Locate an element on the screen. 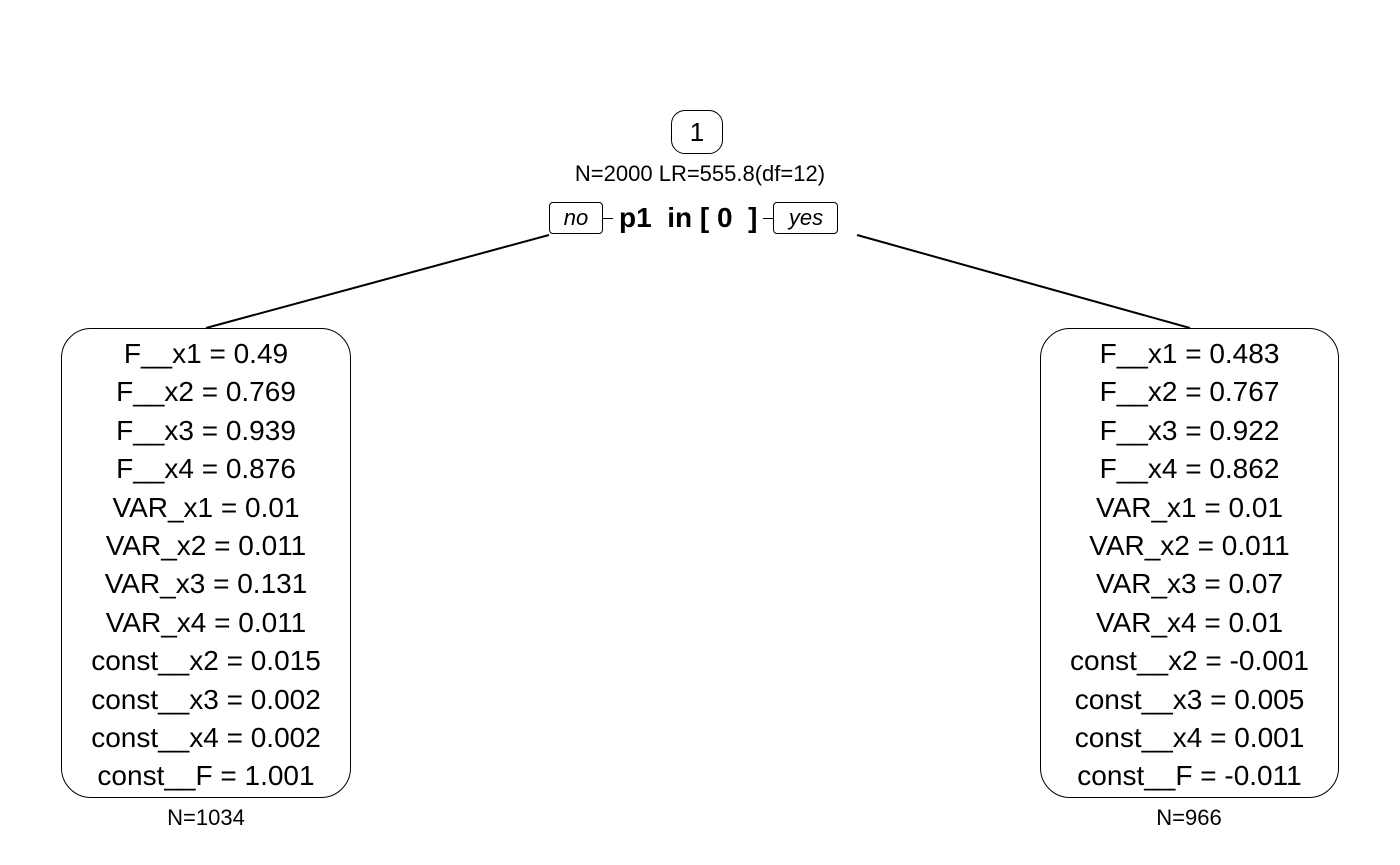 The width and height of the screenshot is (1400, 865). leaf-param: F__x2 = 0.769 is located at coordinates (206, 392).